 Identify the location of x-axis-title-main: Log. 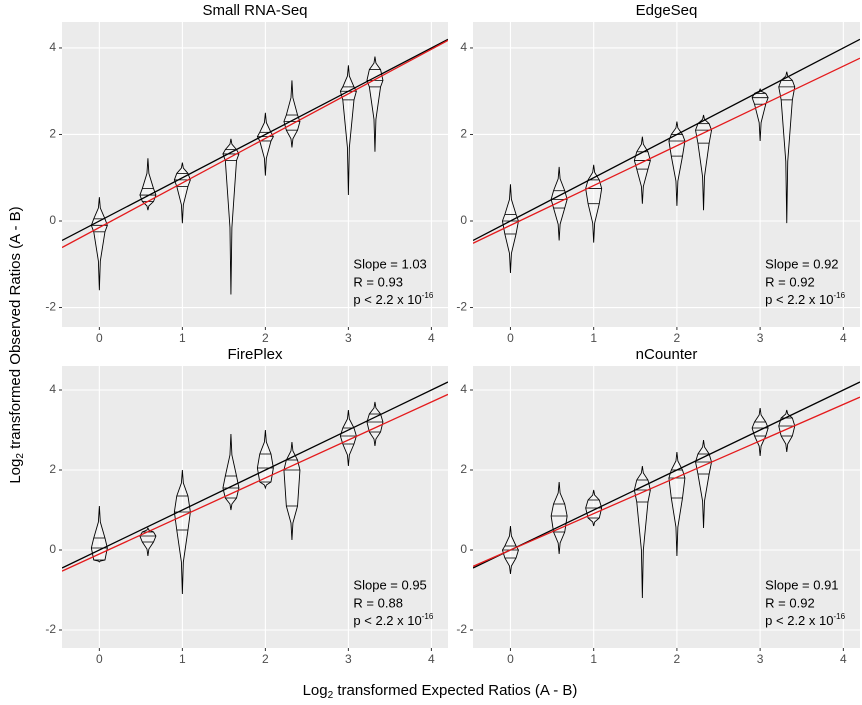
(315, 690).